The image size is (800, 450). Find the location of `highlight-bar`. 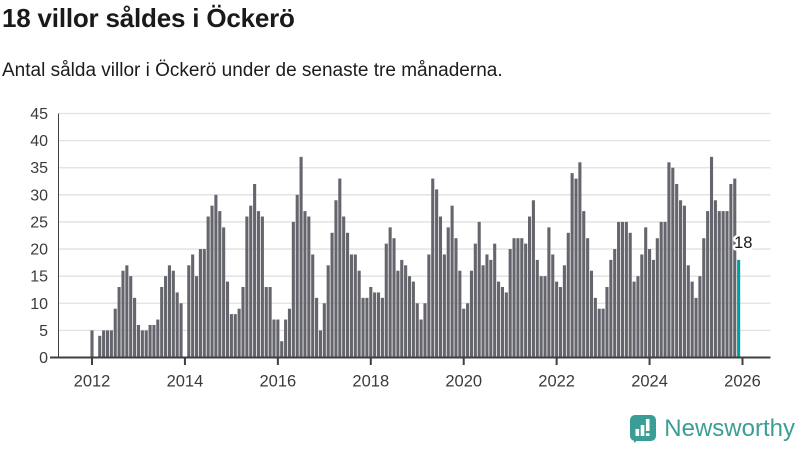

highlight-bar is located at coordinates (739, 308).